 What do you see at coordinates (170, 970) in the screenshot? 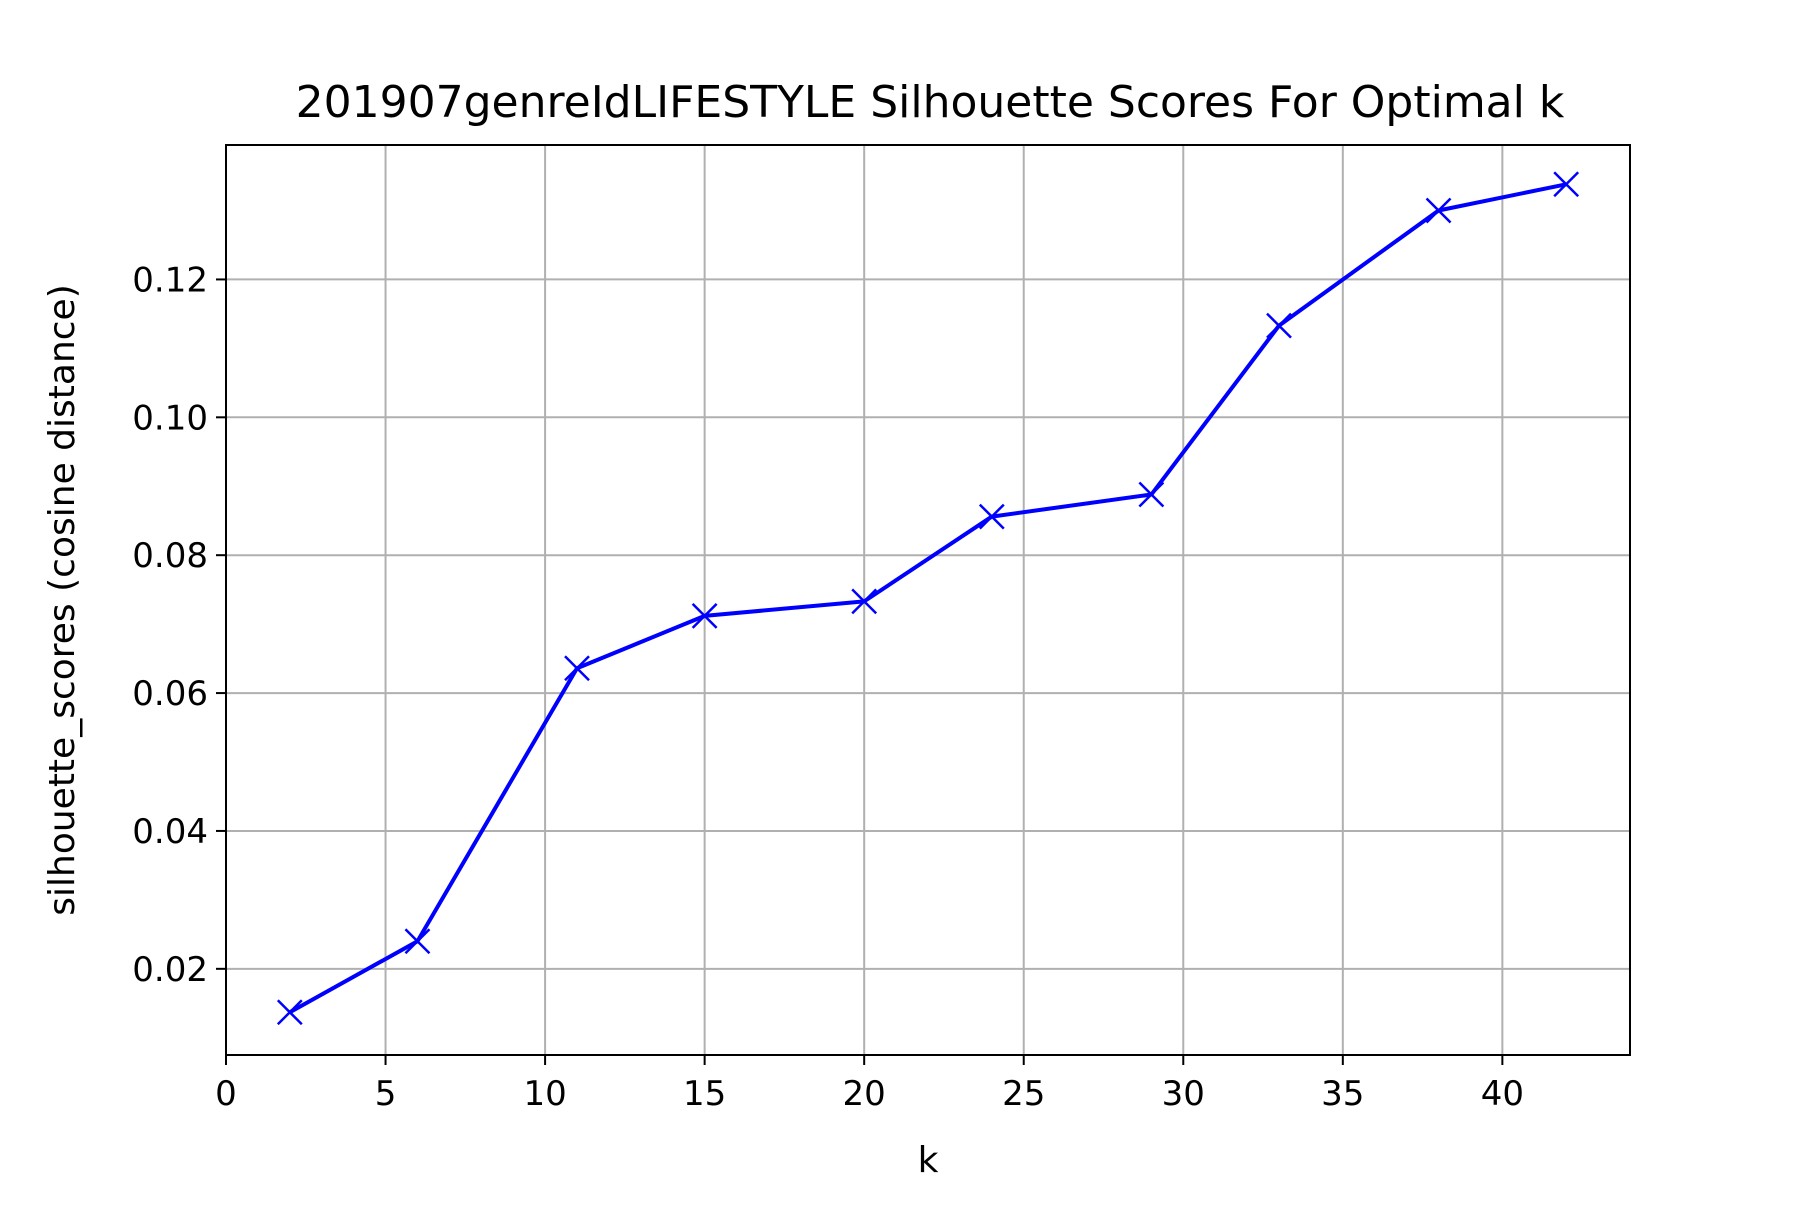
I see `y-tick-label: 0.02` at bounding box center [170, 970].